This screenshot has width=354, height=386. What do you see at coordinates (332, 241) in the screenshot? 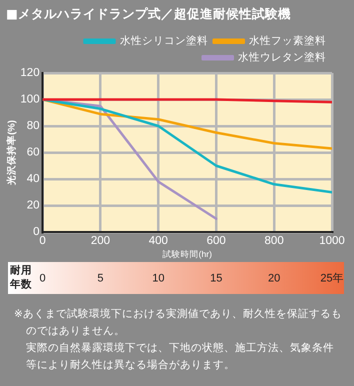
I see `x-tick-label: 1000` at bounding box center [332, 241].